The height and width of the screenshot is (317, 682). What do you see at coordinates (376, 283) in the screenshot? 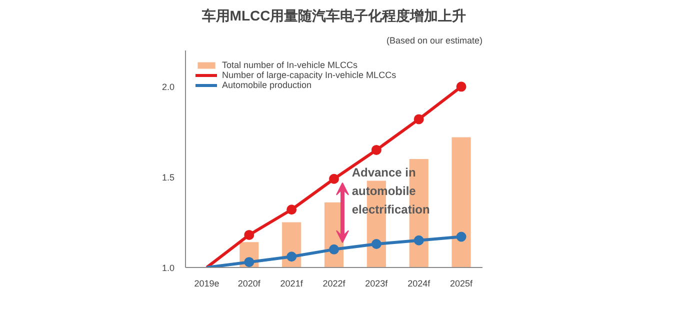
I see `x-tick-label: 2023f` at bounding box center [376, 283].